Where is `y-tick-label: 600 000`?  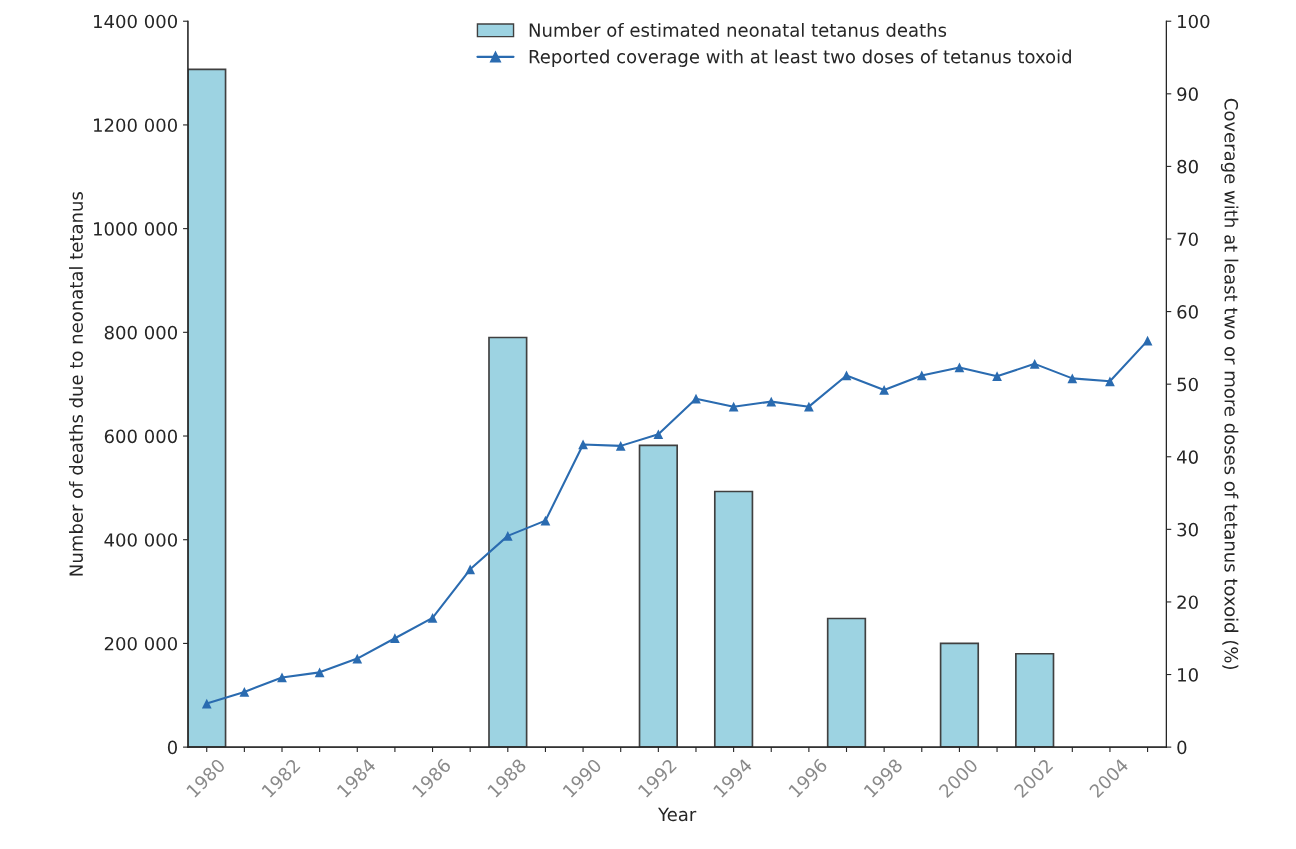
y-tick-label: 600 000 is located at coordinates (140, 436).